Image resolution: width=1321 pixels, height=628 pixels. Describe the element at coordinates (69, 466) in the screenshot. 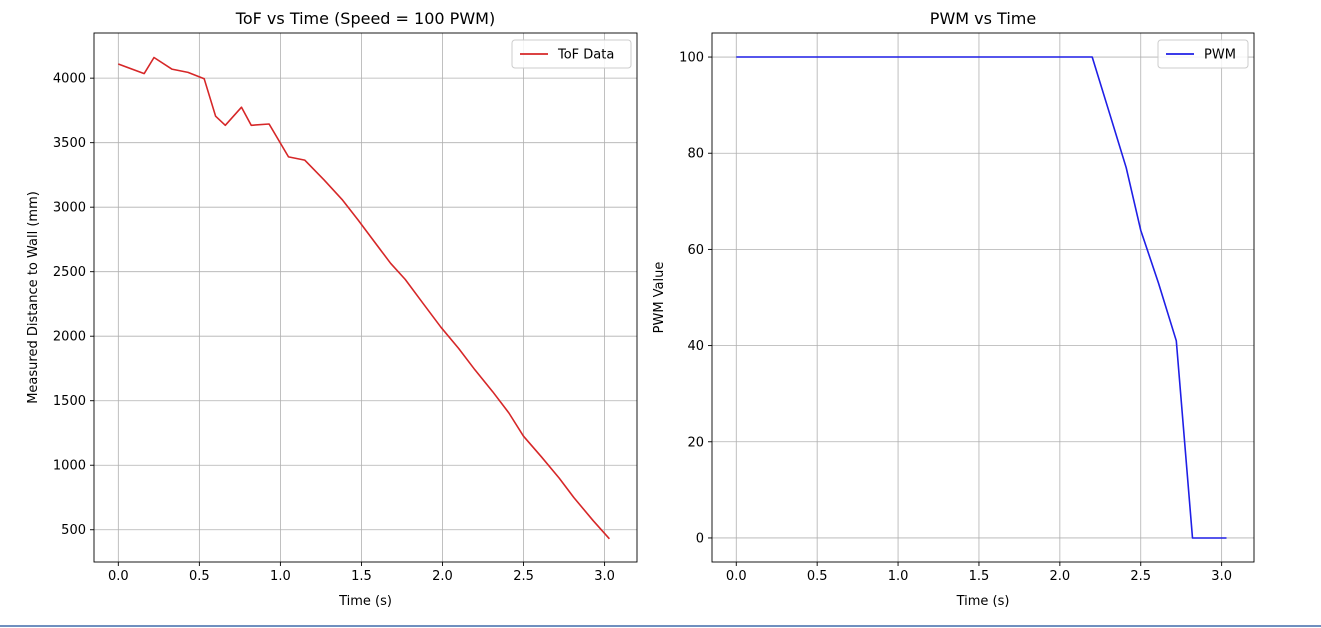

I see `tof-ytick-label-1: 1000` at that location.